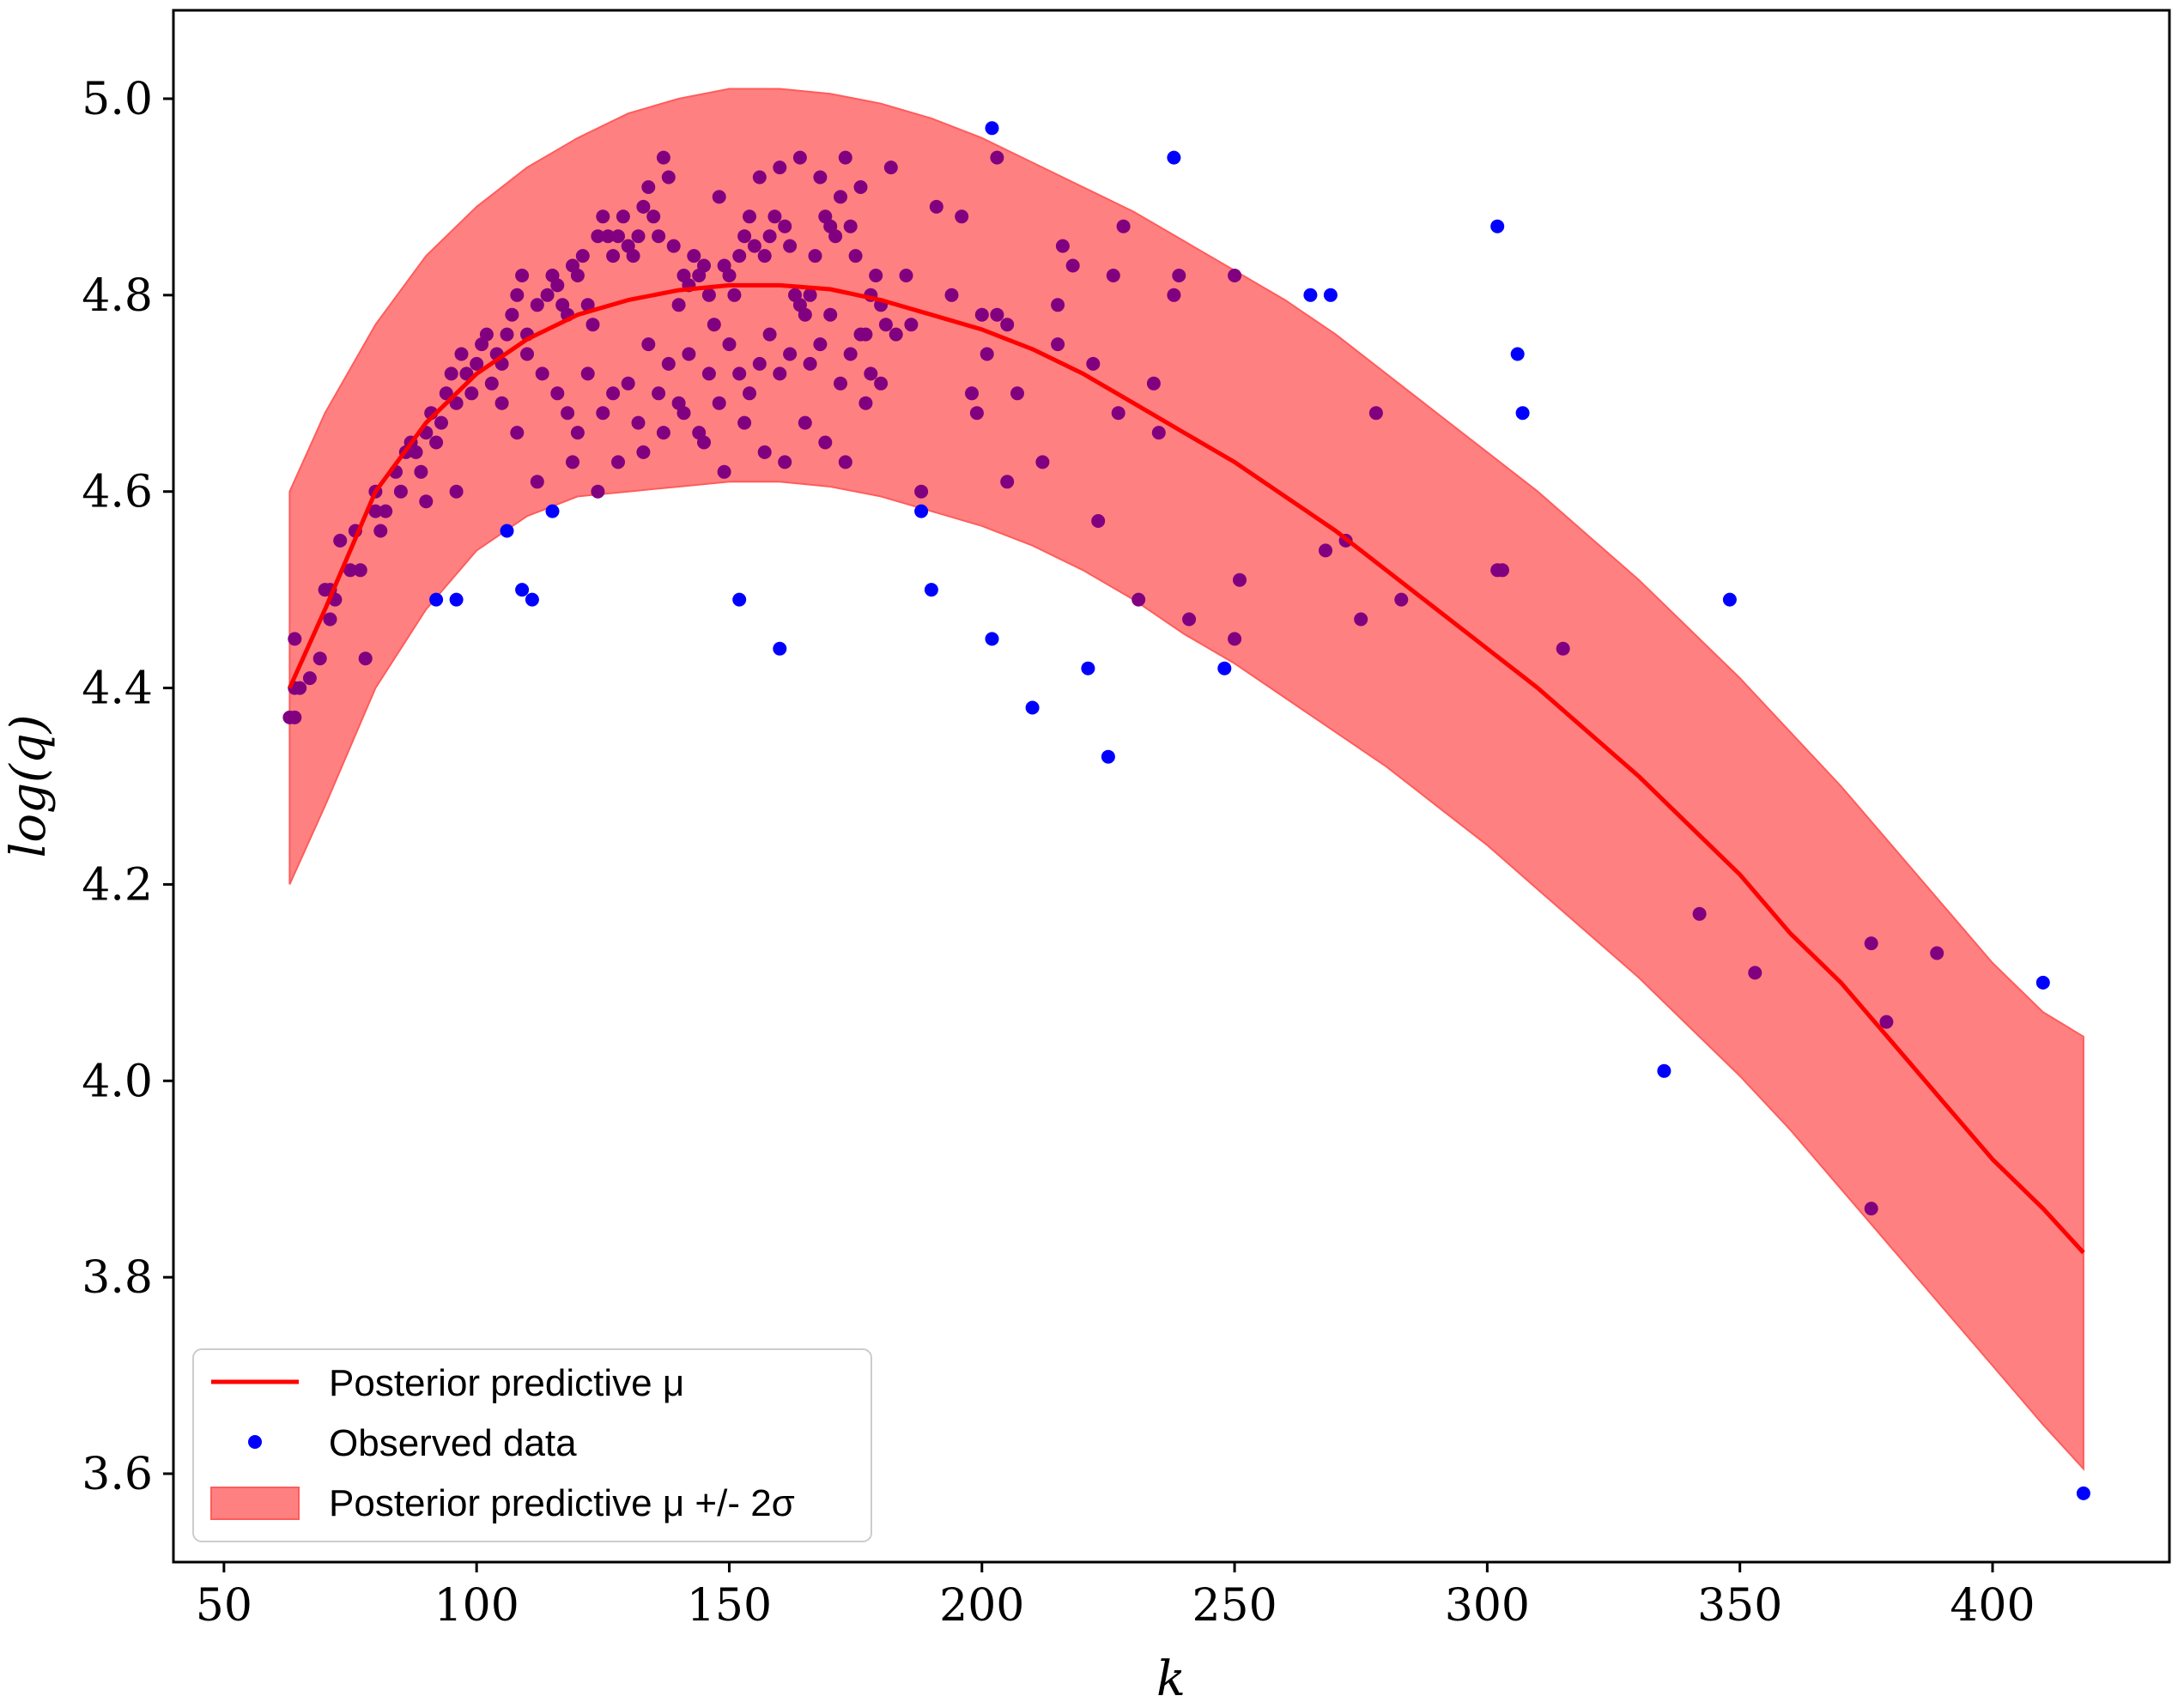 Image resolution: width=2178 pixels, height=1708 pixels. What do you see at coordinates (506, 1383) in the screenshot?
I see `legend-entry-mean: Posterior predictive μ` at bounding box center [506, 1383].